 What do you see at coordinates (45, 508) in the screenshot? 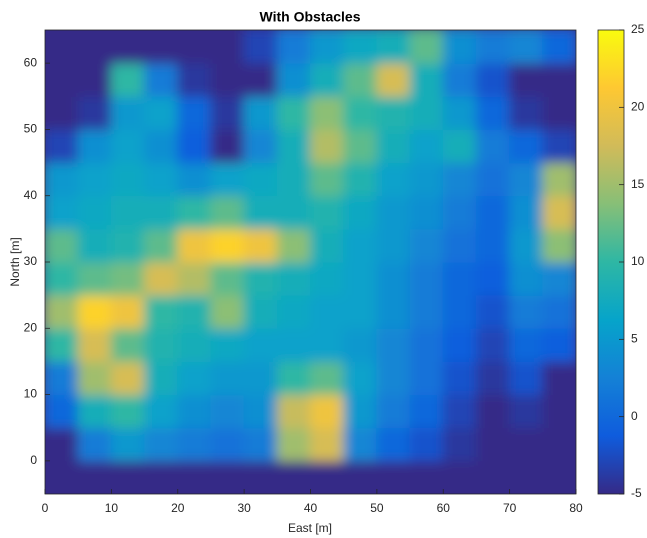
I see `x-tick-label: 0` at bounding box center [45, 508].